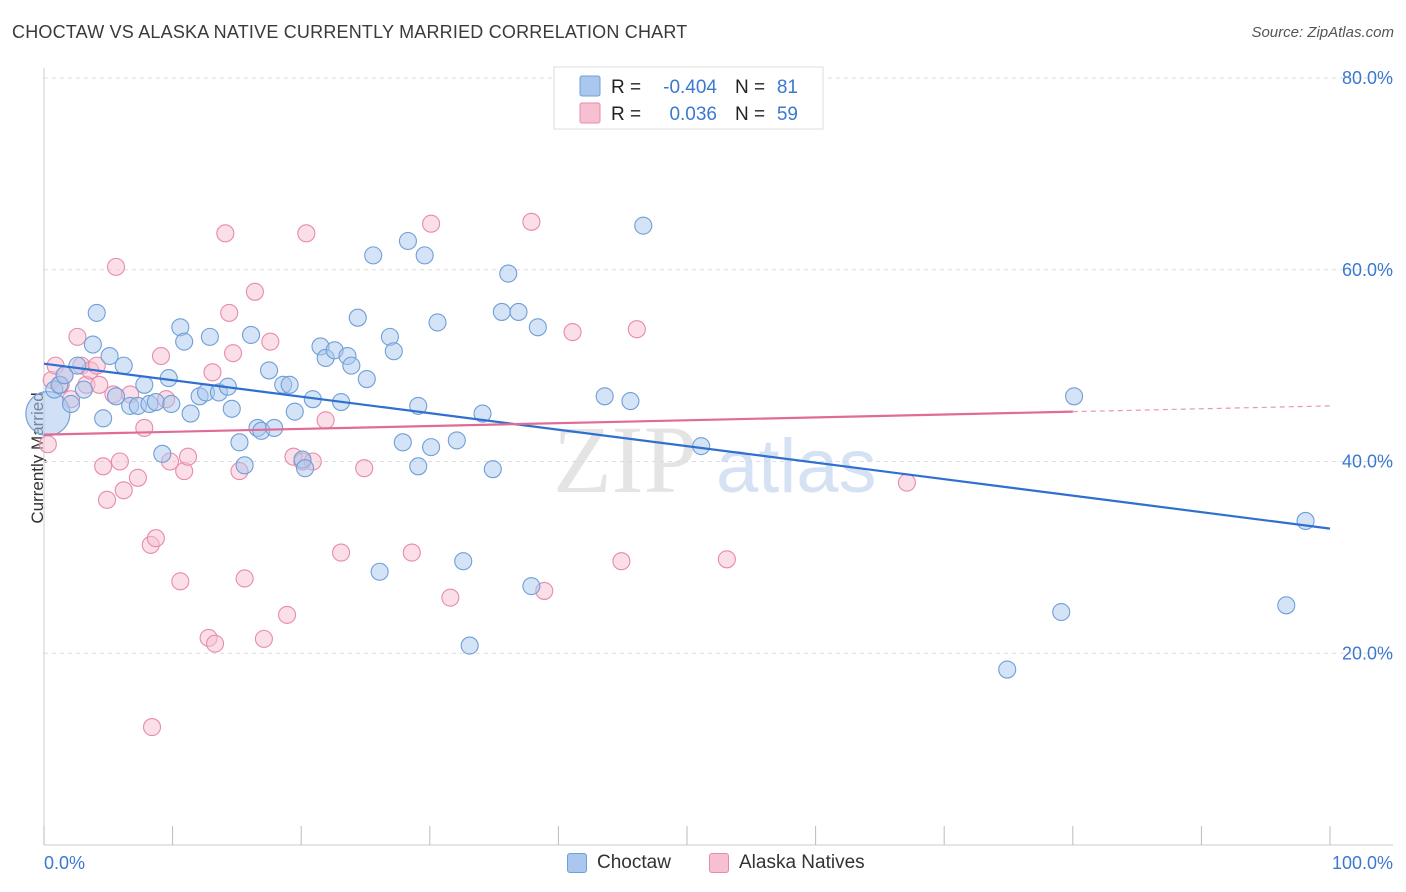  I want to click on legend-r-value-choctaw: -0.404, so click(690, 87).